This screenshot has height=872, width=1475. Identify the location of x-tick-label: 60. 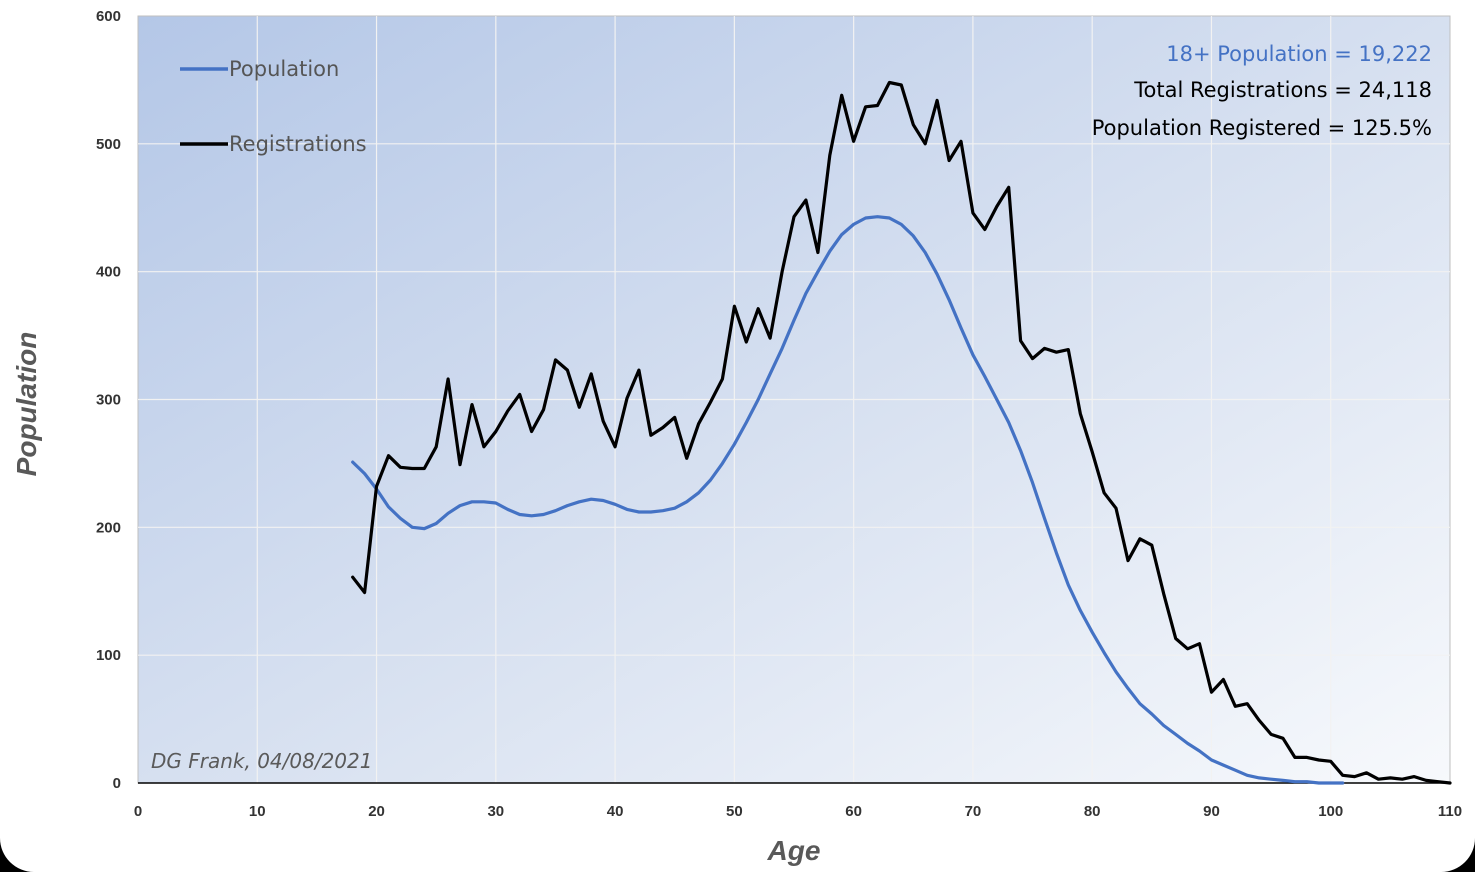
(853, 811).